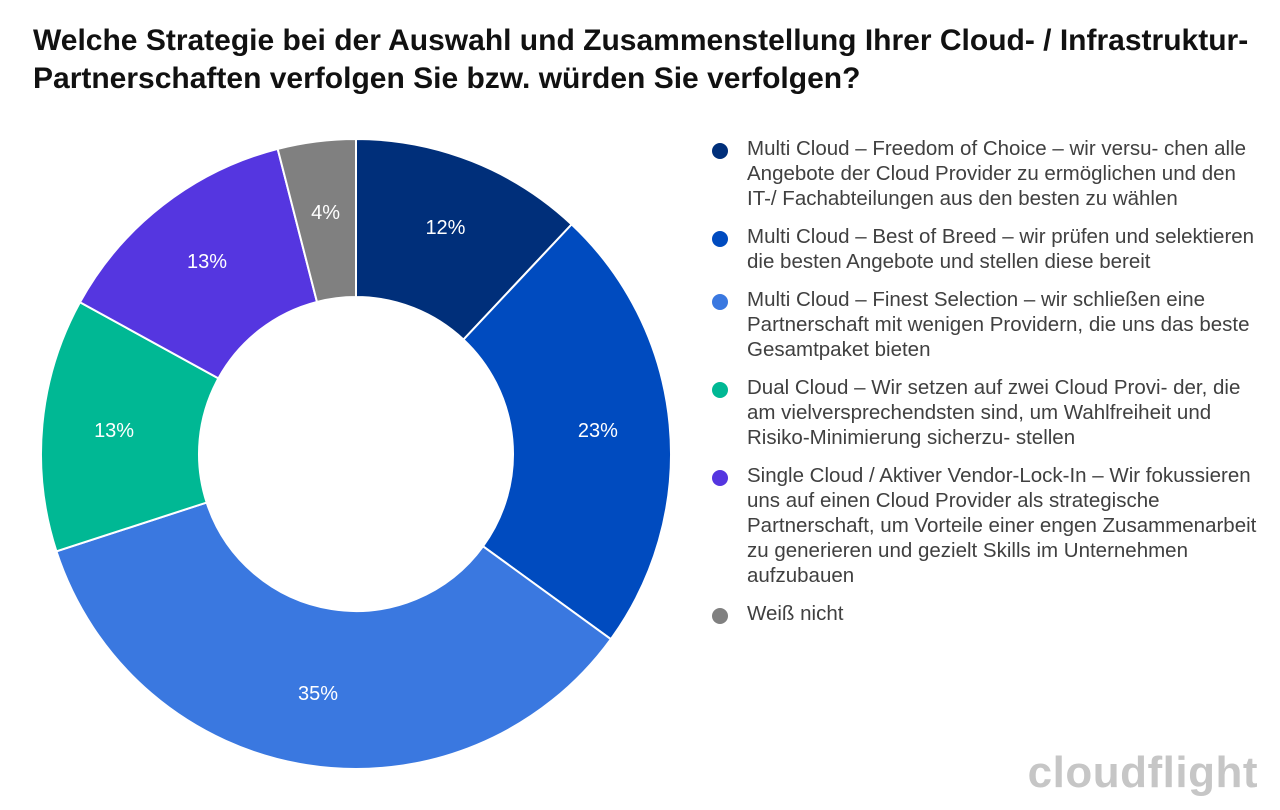  Describe the element at coordinates (984, 613) in the screenshot. I see `legend-item-5: Weiß nicht` at that location.